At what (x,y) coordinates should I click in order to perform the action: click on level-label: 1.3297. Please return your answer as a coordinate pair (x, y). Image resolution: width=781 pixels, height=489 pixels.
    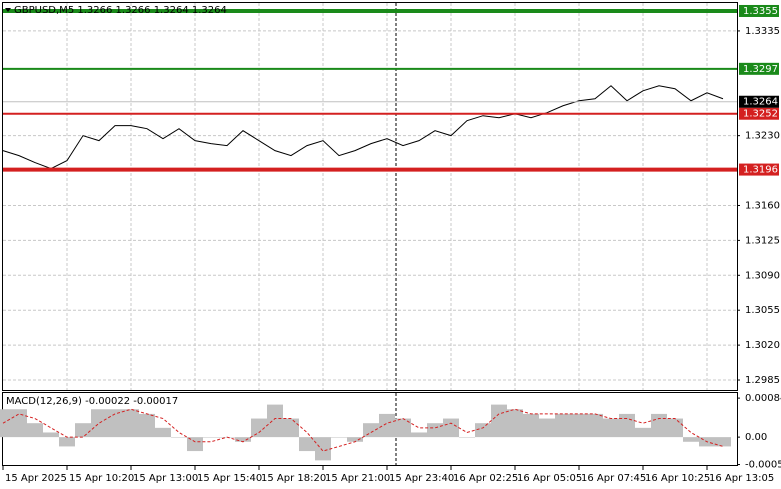
    Looking at the image, I should click on (760, 69).